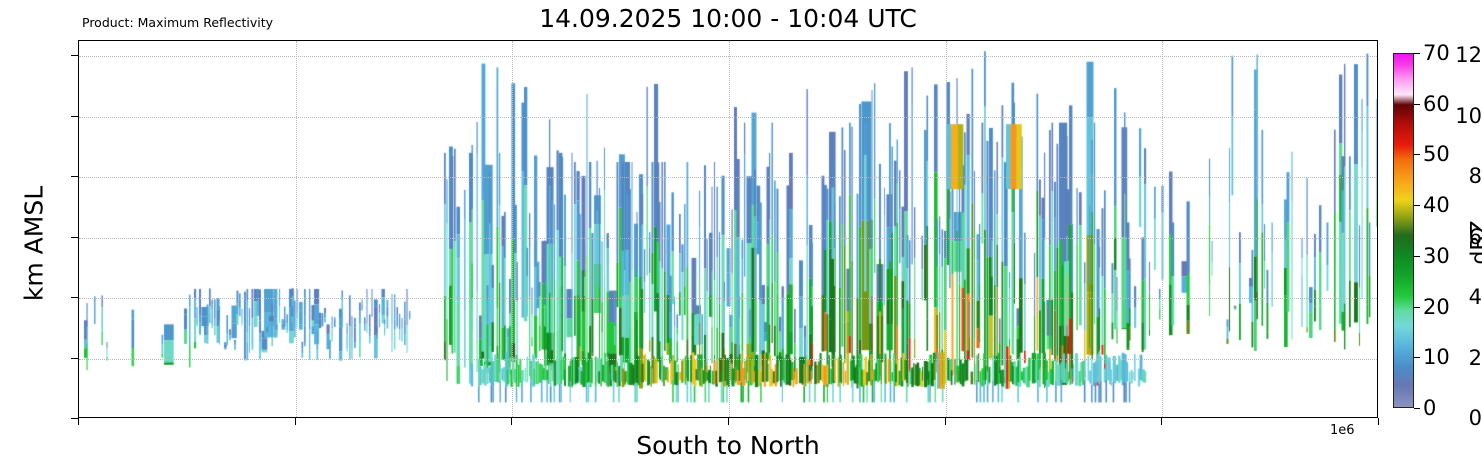 Image resolution: width=1482 pixels, height=470 pixels. I want to click on colorbar-tick-label: 0, so click(1430, 408).